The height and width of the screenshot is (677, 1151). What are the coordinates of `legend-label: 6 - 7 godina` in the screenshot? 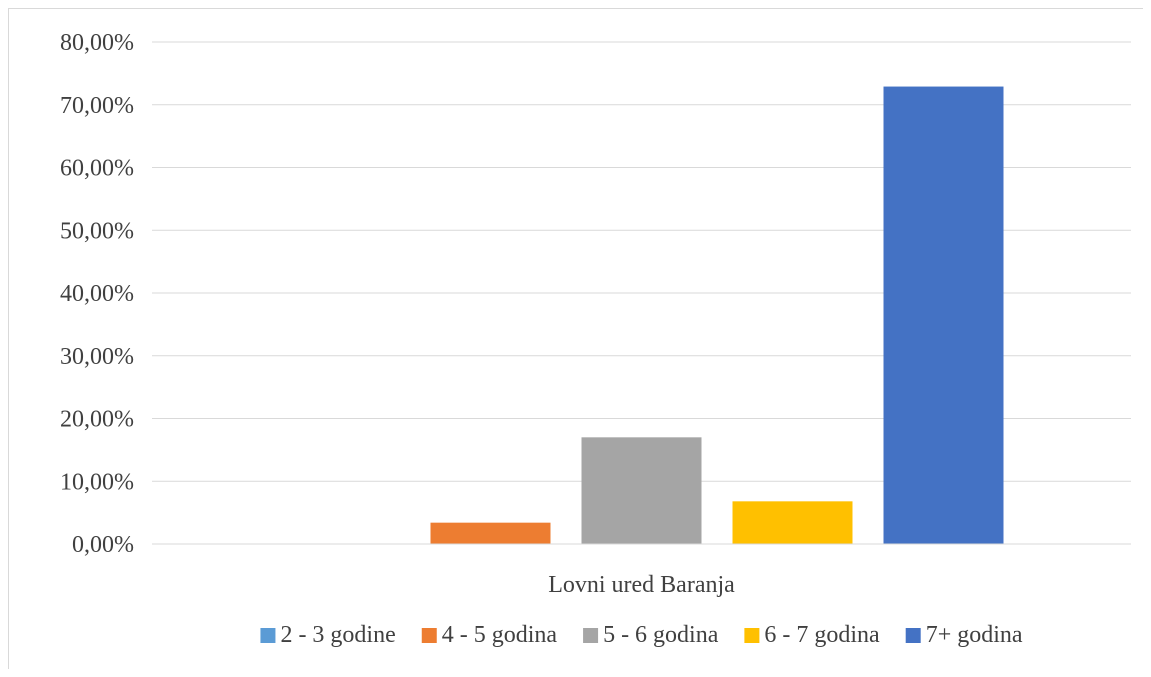 It's located at (822, 635).